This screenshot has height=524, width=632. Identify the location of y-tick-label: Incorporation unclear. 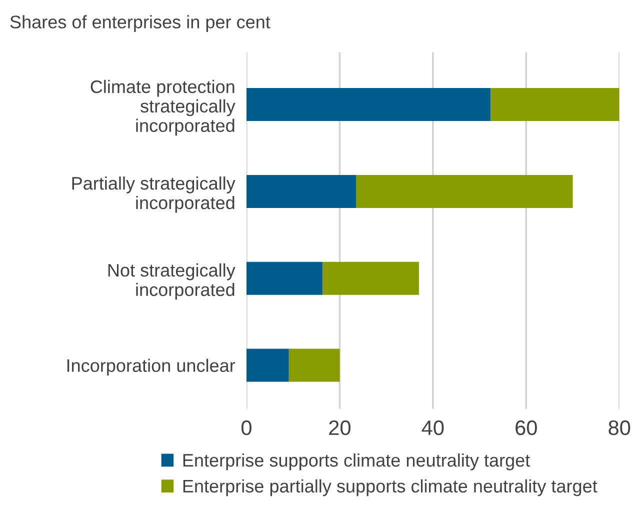
(151, 367).